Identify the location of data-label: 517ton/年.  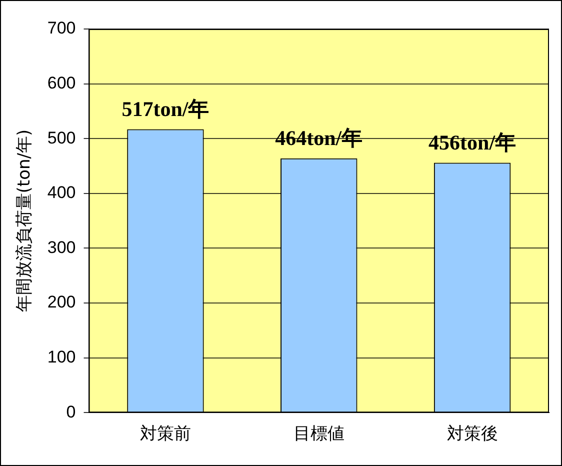
(166, 109).